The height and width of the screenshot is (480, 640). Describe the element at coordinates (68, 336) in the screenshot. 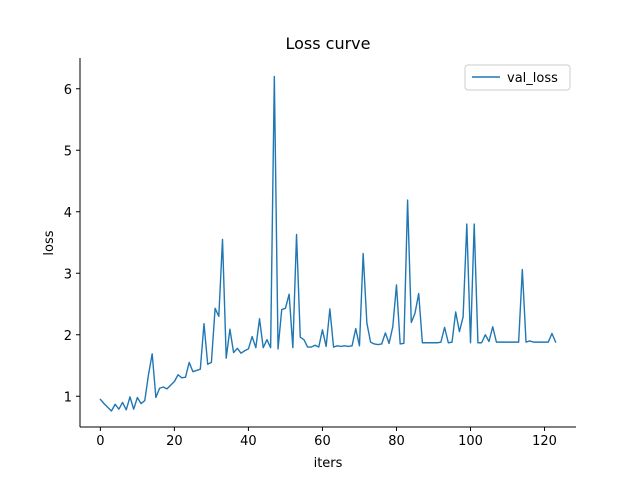

I see `y-tick-label: 2` at that location.